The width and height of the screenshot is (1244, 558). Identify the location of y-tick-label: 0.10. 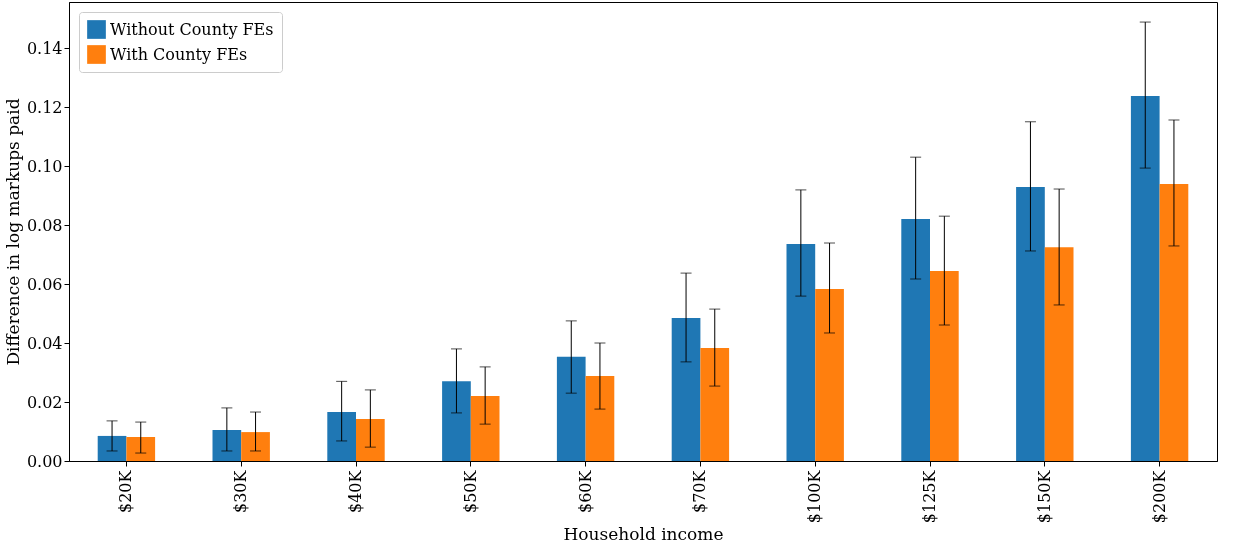
(44, 166).